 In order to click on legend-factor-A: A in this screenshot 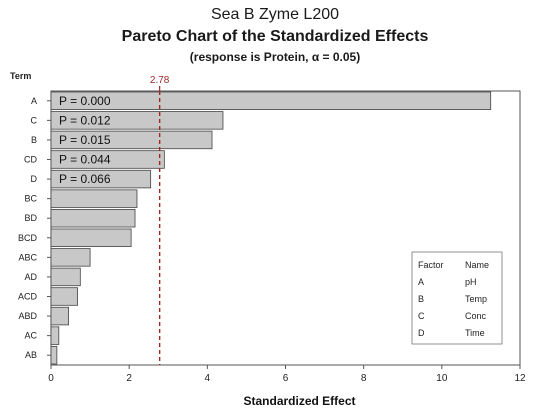, I will do `click(421, 282)`.